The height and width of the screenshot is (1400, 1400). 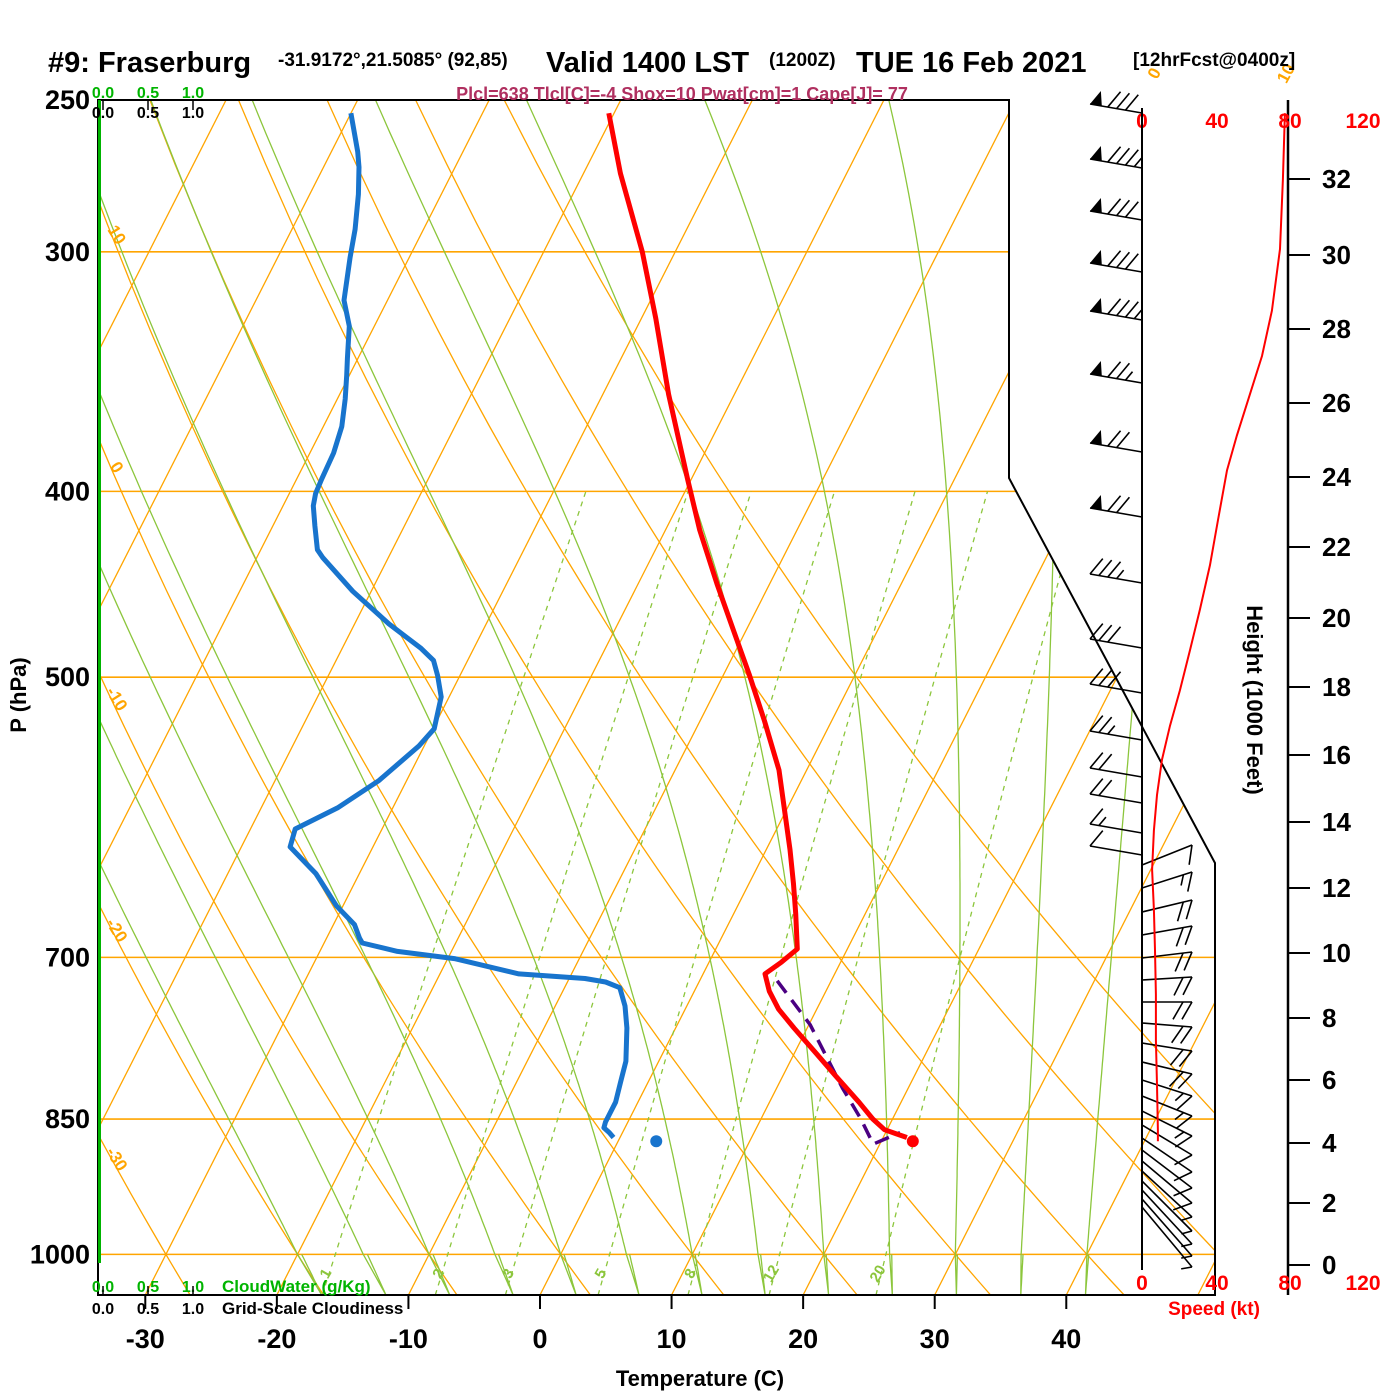 What do you see at coordinates (508, 1274) in the screenshot?
I see `mixing-ratio-label: 3` at bounding box center [508, 1274].